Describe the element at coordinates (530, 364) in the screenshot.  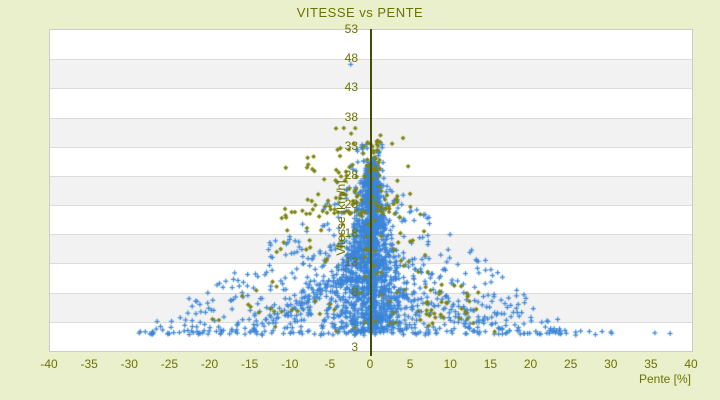
I see `x-tick-label: 20` at that location.